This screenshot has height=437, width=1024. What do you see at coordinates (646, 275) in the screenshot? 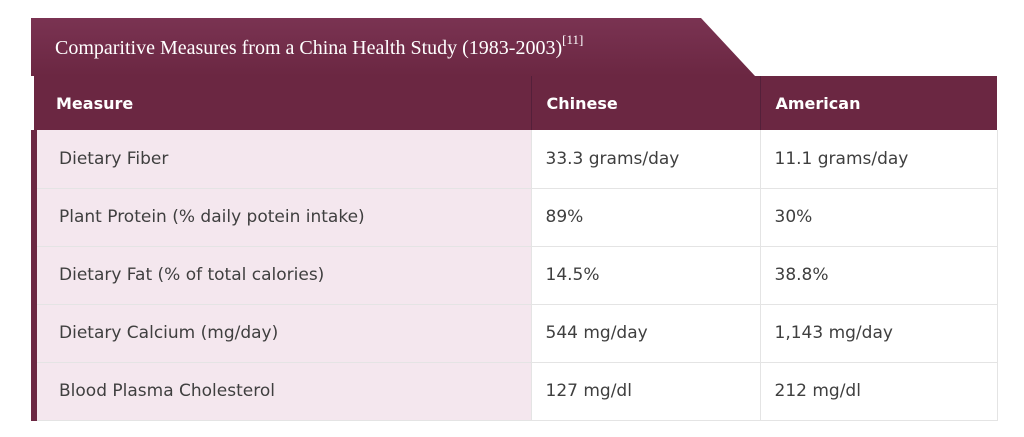
I see `chinese-value-cell: 14.5%` at bounding box center [646, 275].